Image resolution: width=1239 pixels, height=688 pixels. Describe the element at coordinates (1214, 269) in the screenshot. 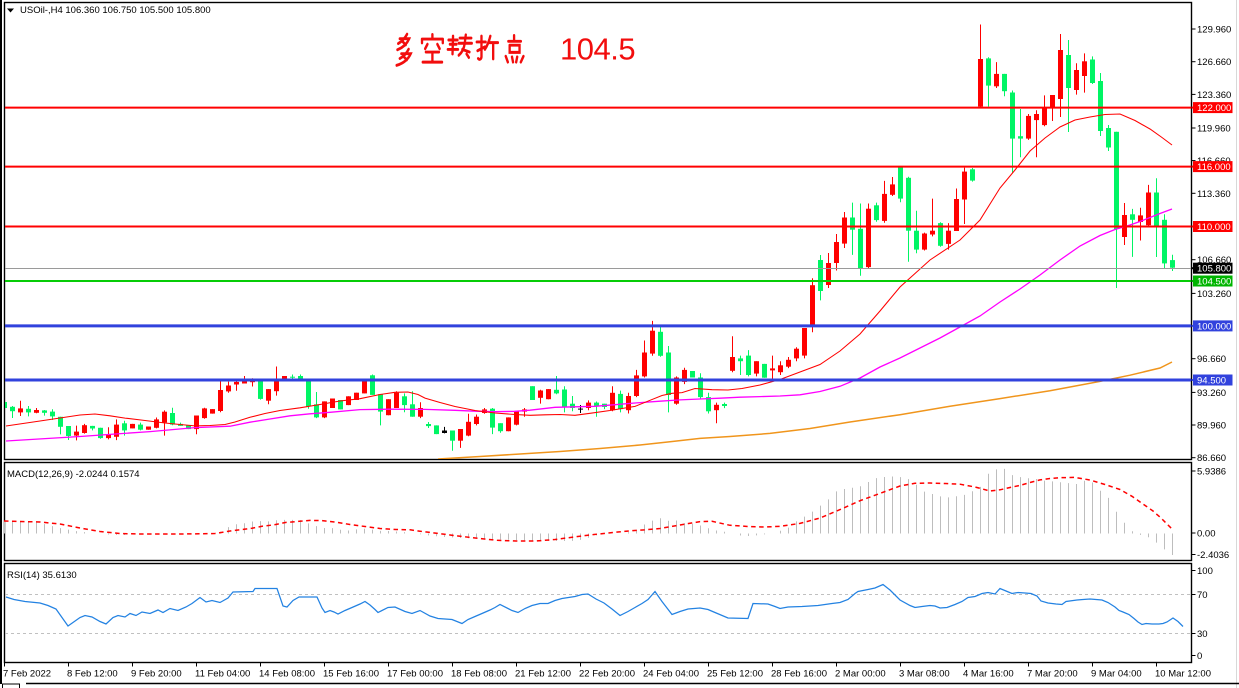

I see `svg-text: 105.800` at that location.